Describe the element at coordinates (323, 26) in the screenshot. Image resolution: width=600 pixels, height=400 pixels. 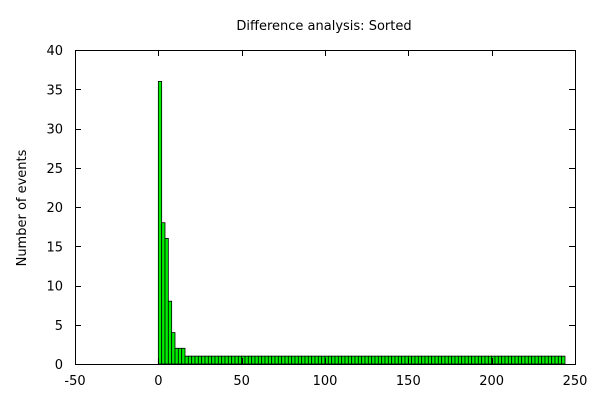
I see `chart-title: Difference analysis: Sorted` at that location.